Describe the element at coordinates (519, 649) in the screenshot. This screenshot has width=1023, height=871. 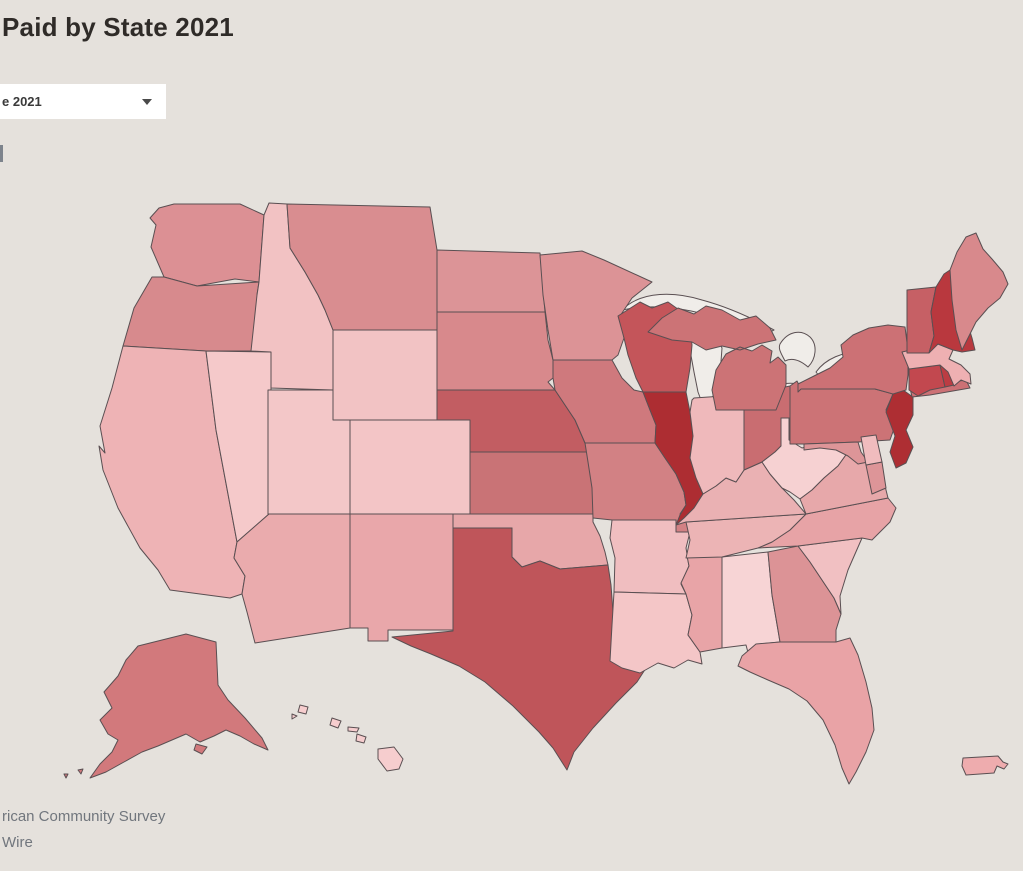
I see `state-tx` at that location.